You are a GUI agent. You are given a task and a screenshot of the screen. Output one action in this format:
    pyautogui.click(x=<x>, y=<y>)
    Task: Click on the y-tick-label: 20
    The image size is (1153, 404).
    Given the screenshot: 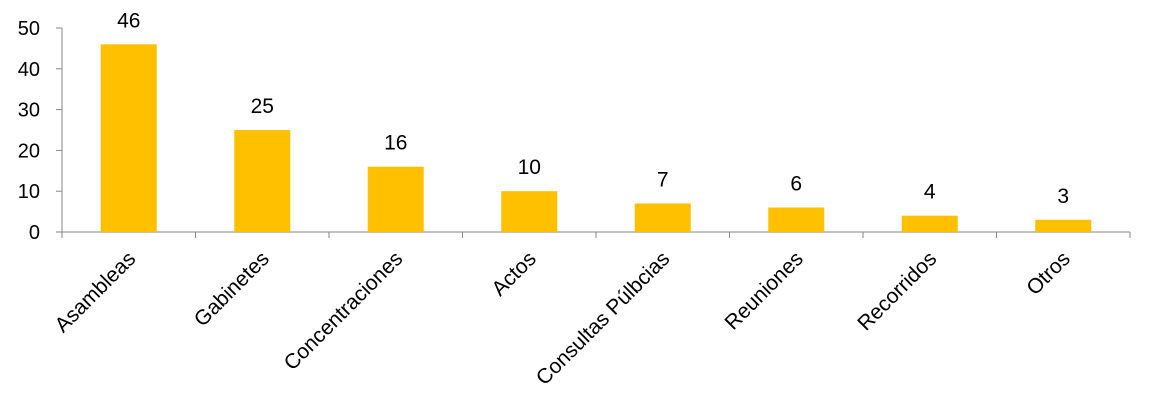 What is the action you would take?
    pyautogui.click(x=29, y=151)
    